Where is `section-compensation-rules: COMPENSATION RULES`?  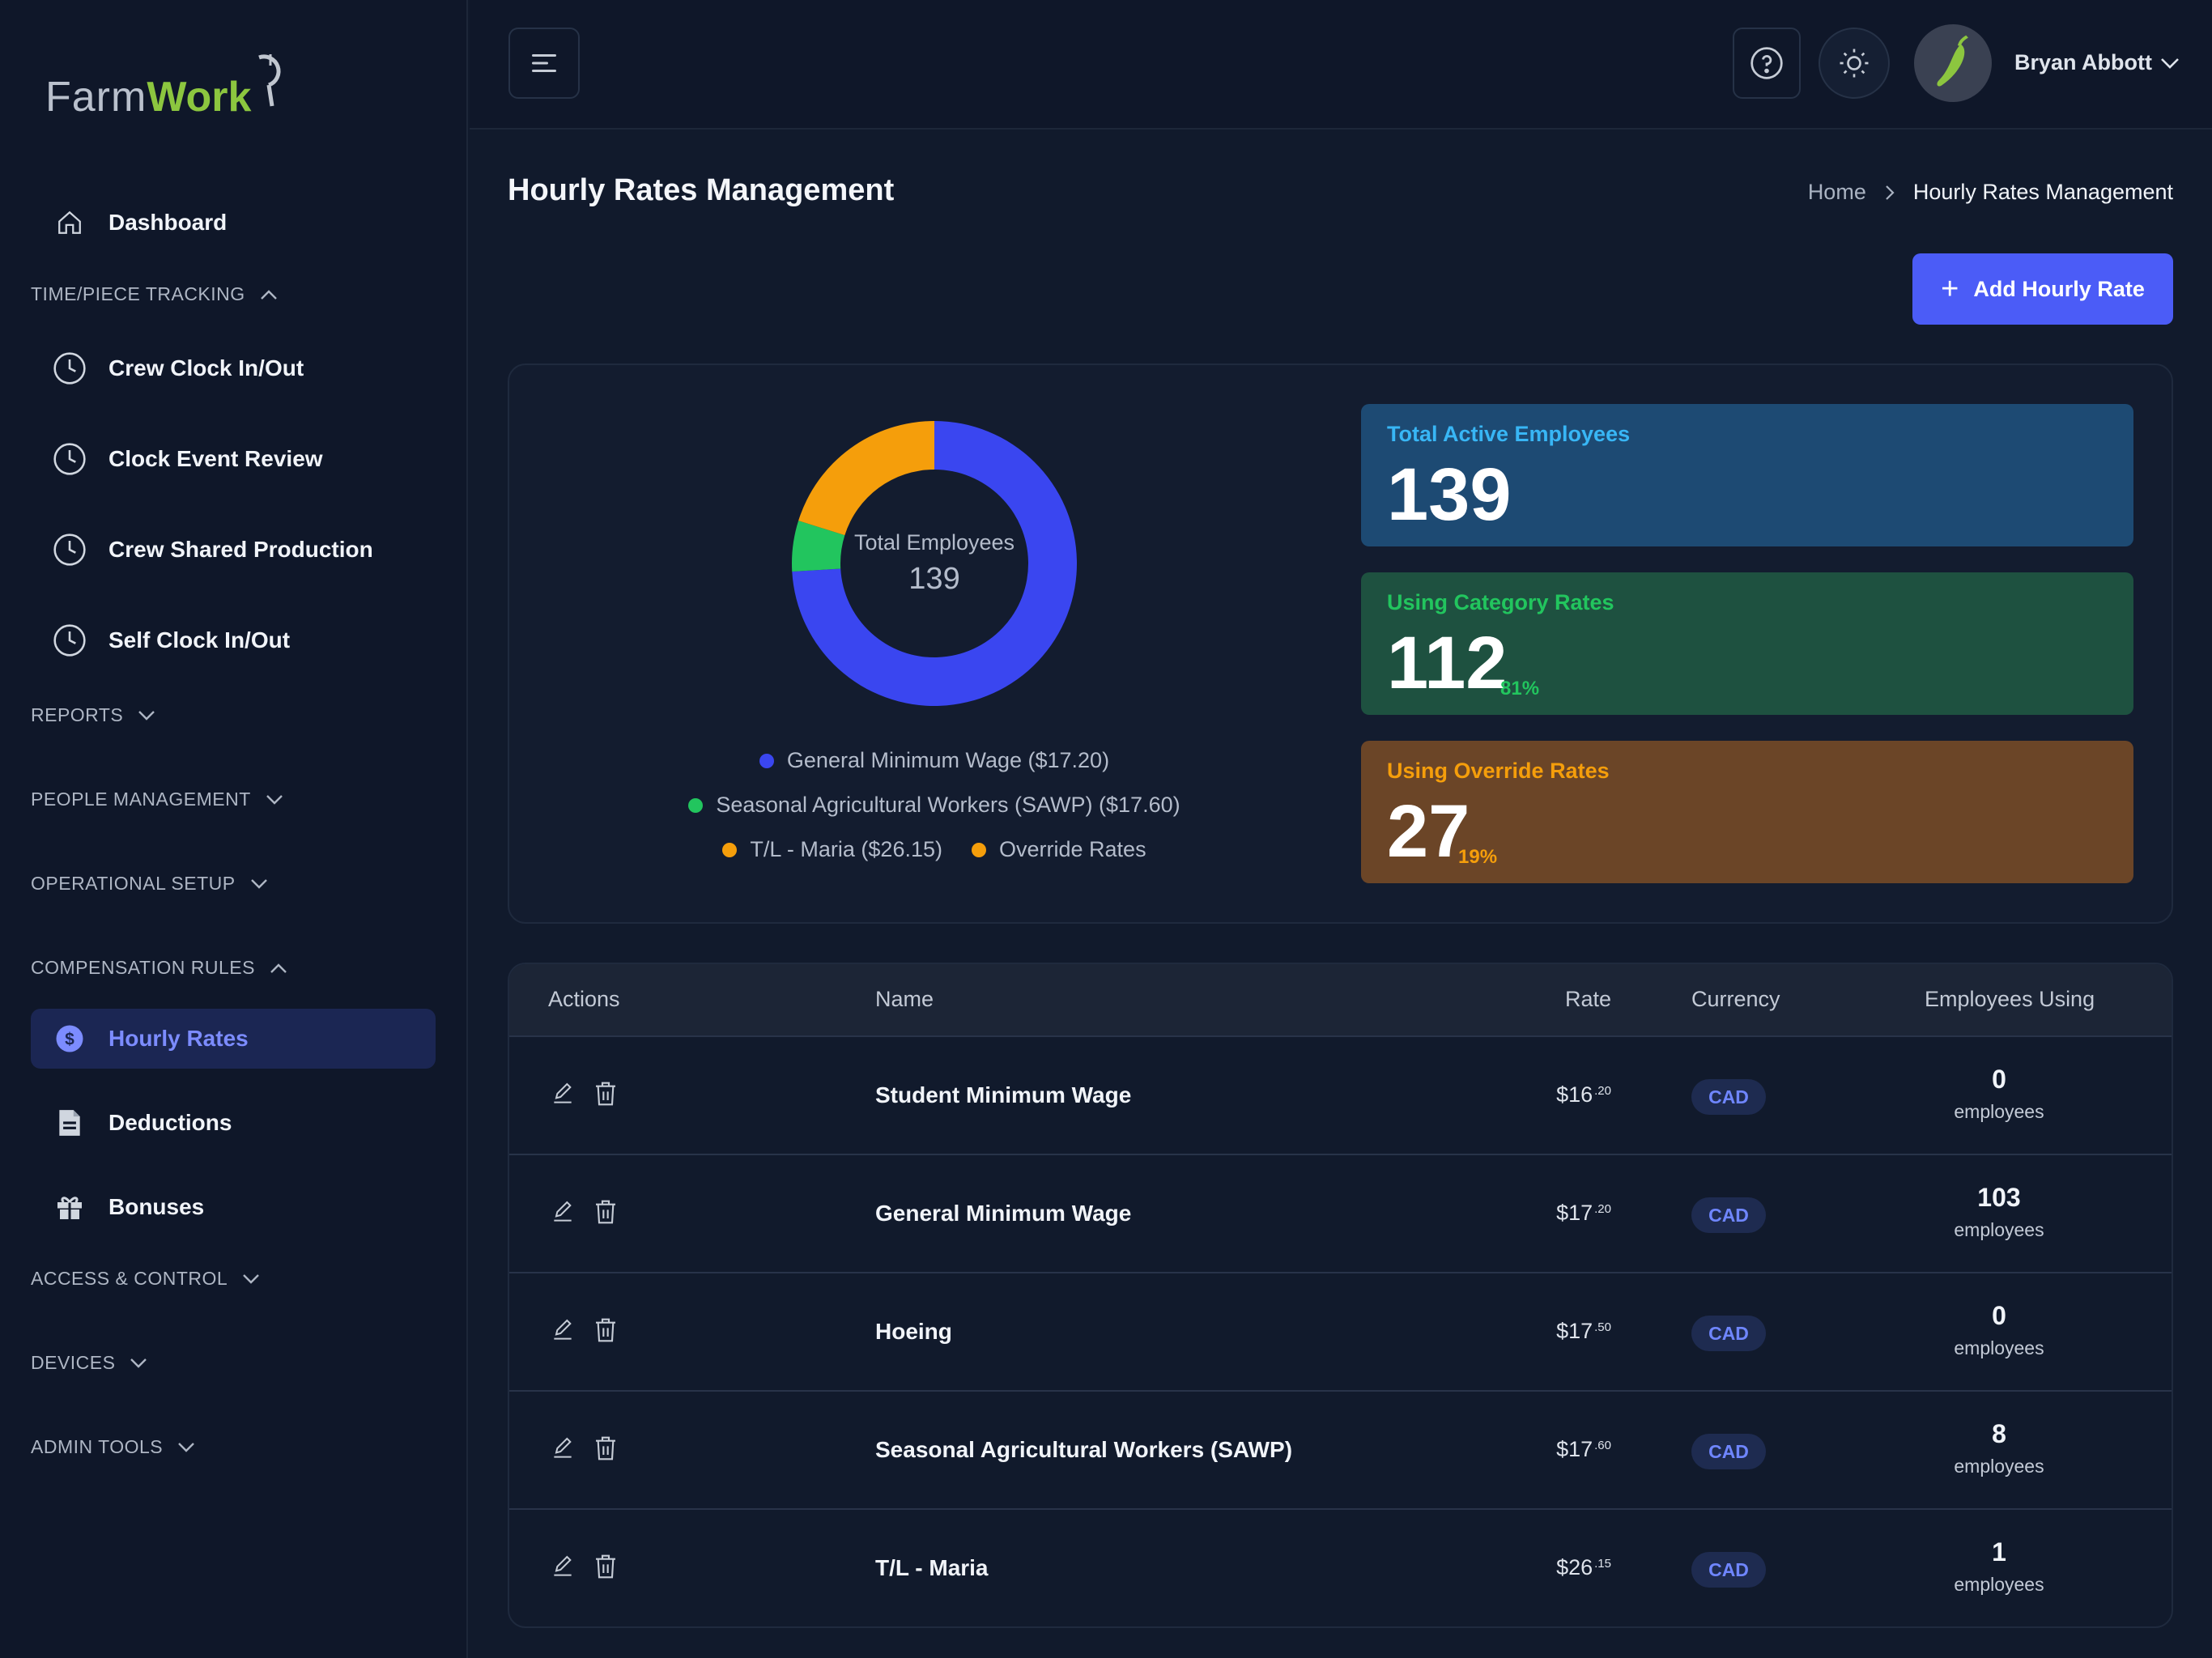
section-compensation-rules: COMPENSATION RULES is located at coordinates (159, 968).